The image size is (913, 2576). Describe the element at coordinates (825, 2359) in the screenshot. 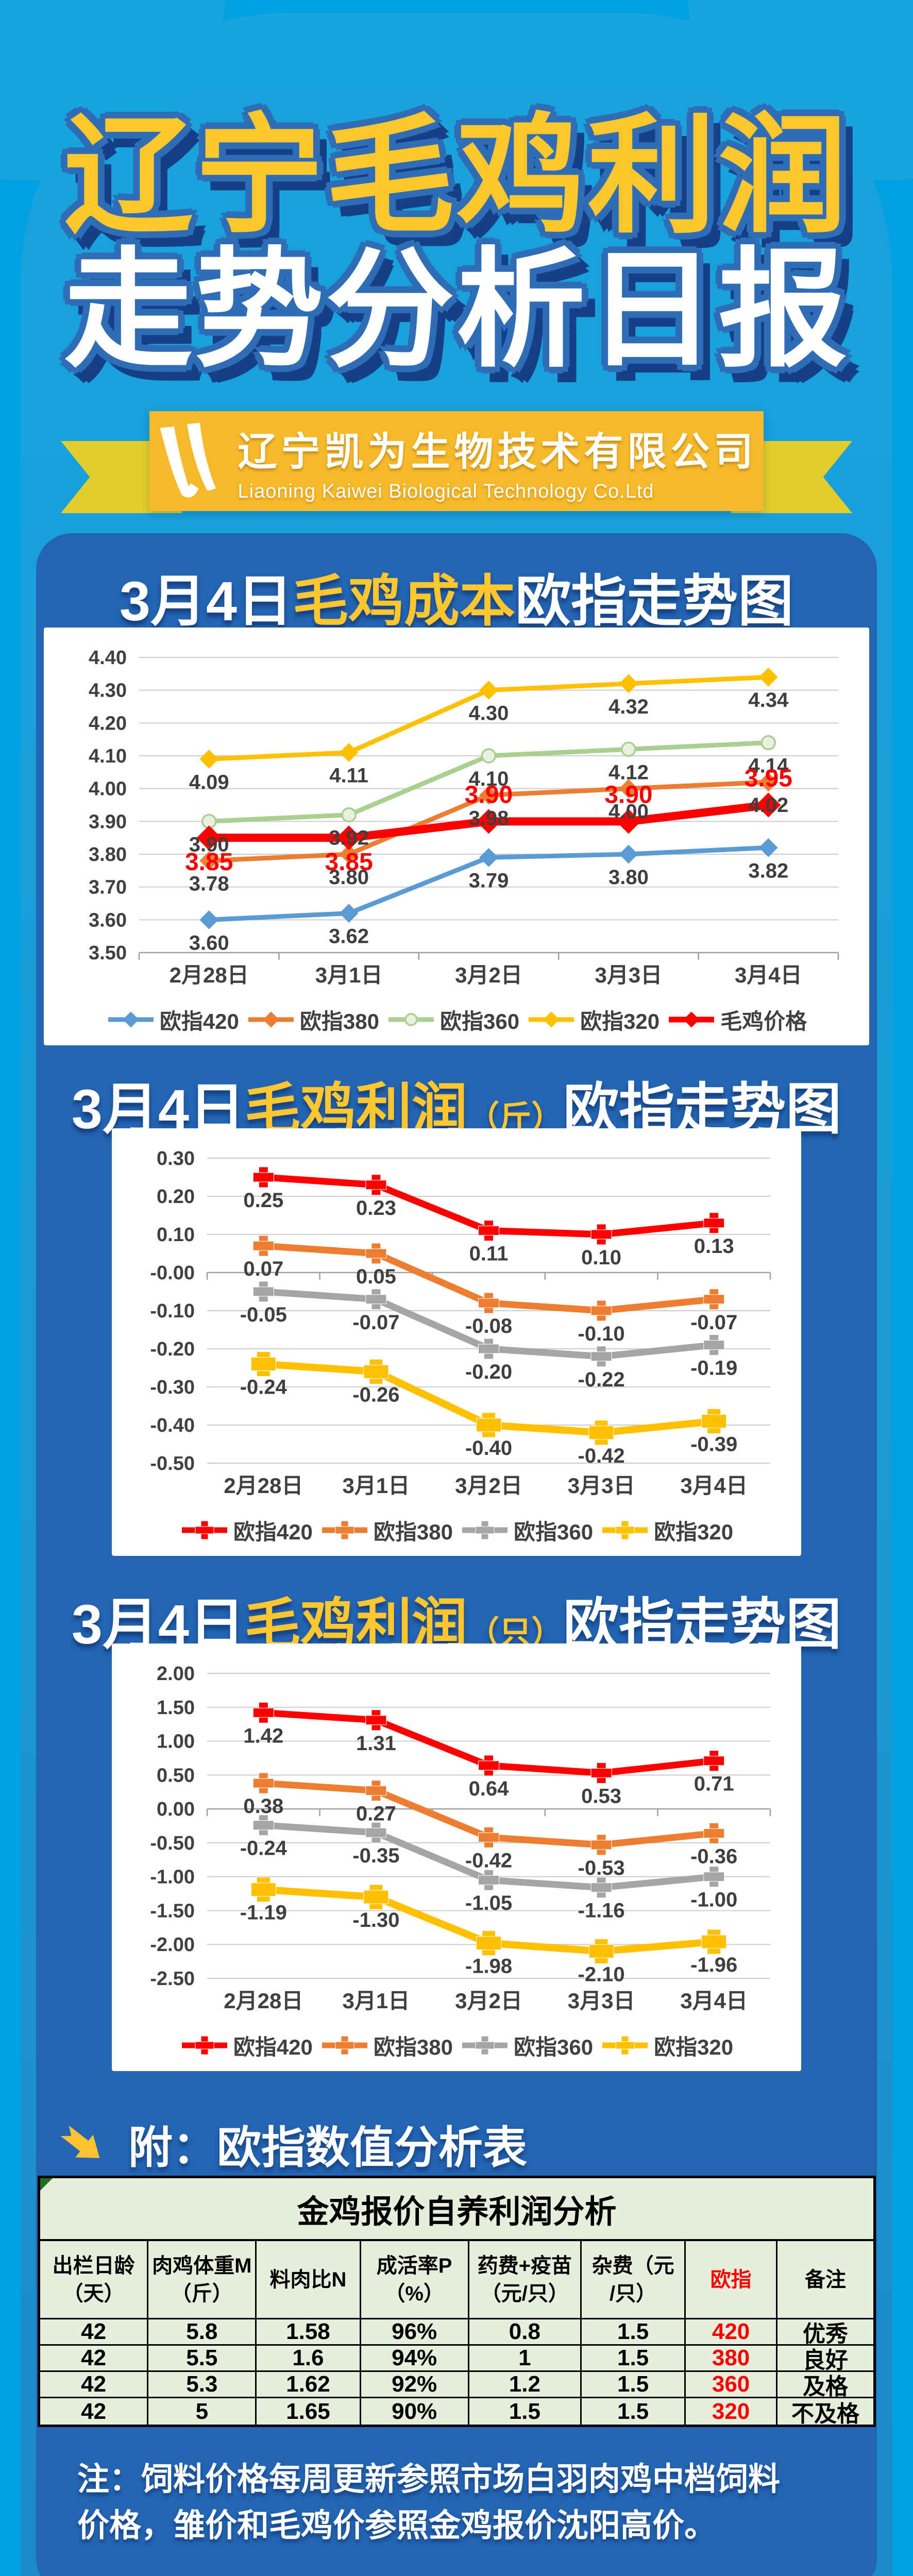

I see `table-data-cell: 良好` at that location.